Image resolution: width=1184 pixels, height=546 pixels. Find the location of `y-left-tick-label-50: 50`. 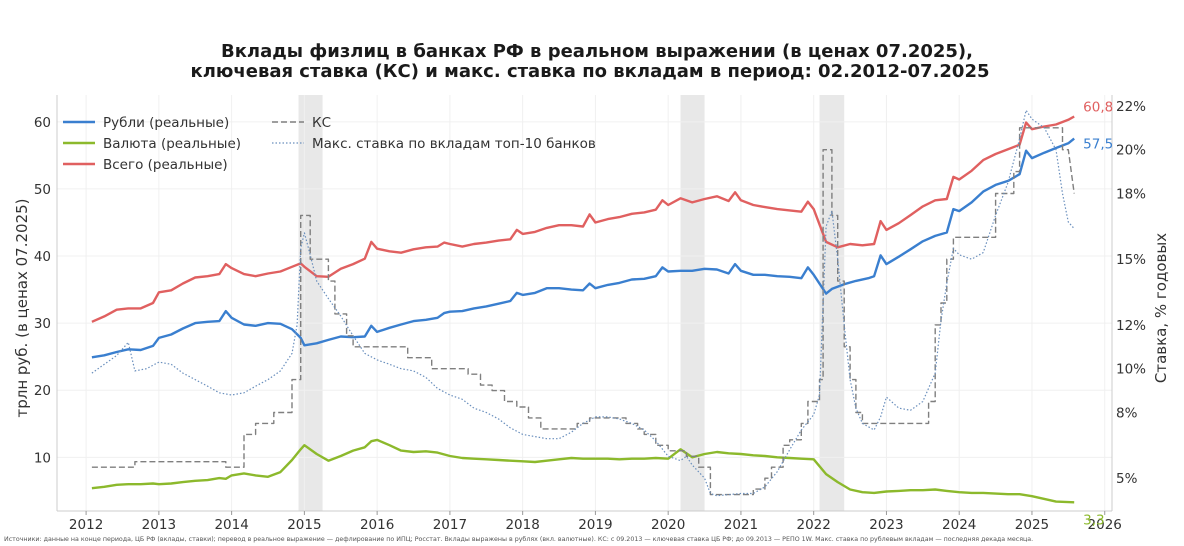

y-left-tick-label-50: 50 is located at coordinates (42, 190).